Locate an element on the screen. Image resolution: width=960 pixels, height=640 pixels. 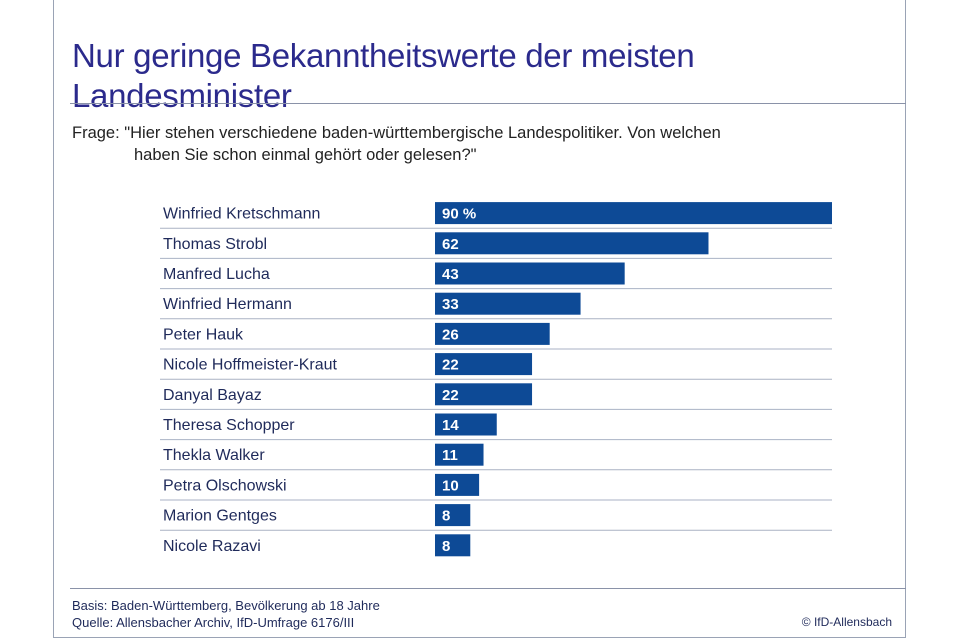
category-label: Theresa Schopper is located at coordinates (229, 425).